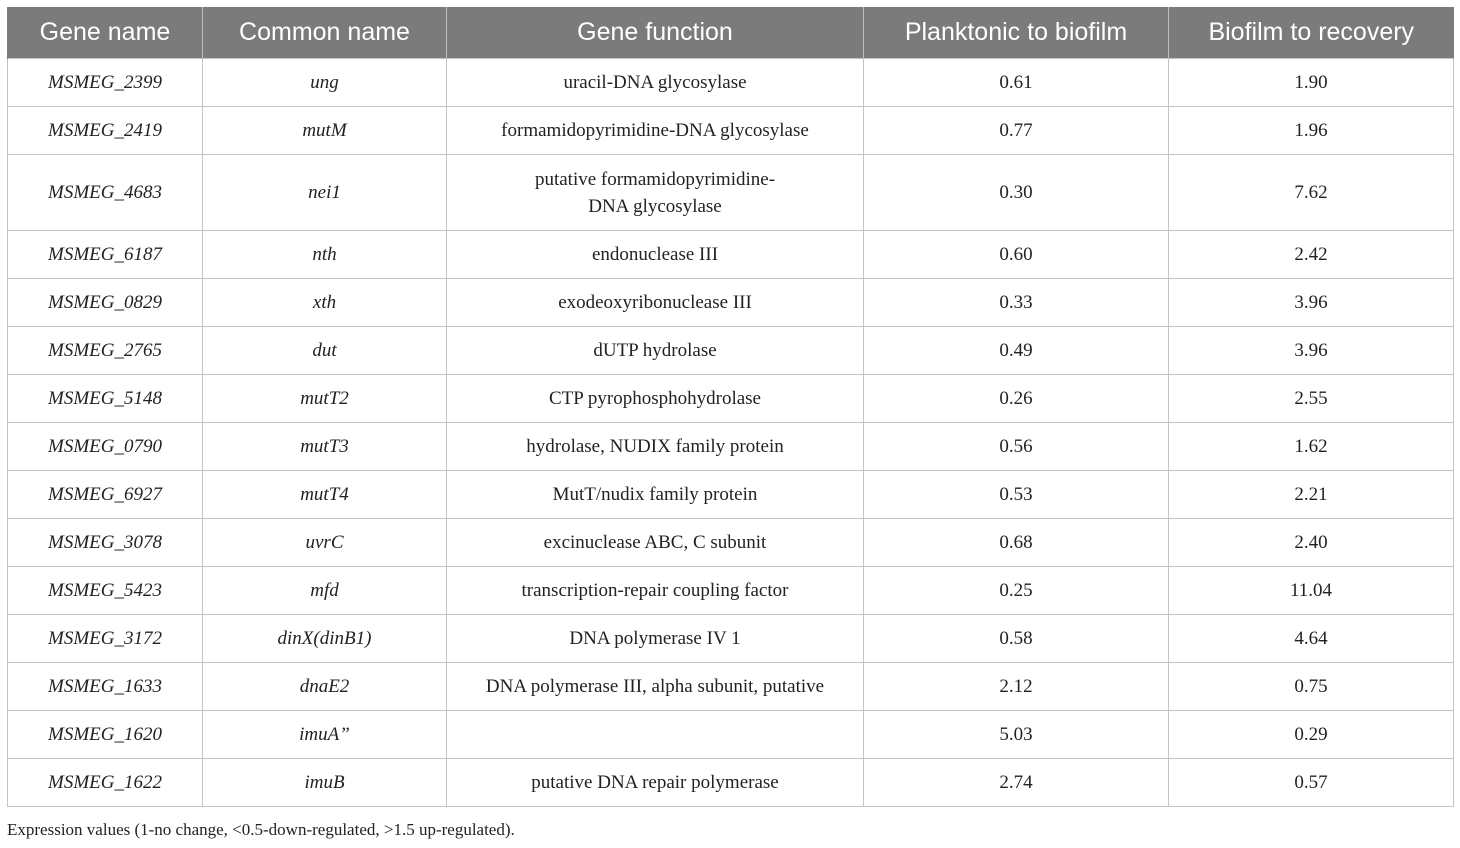 This screenshot has height=848, width=1460. Describe the element at coordinates (1311, 254) in the screenshot. I see `biofilm-to-recovery-cell: 2.42` at that location.